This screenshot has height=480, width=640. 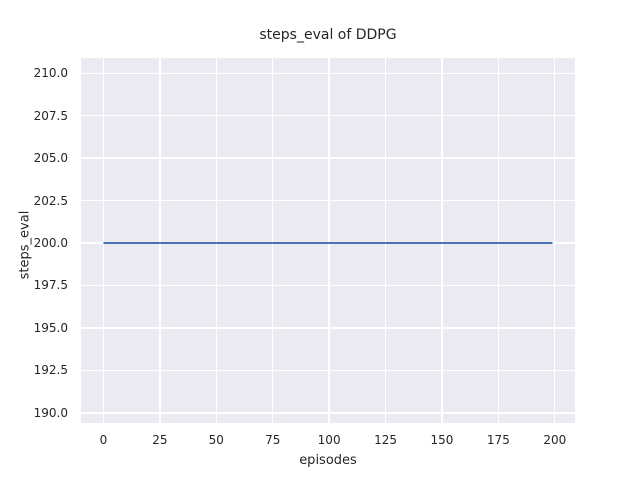 I want to click on x-tick-label: 150, so click(x=442, y=440).